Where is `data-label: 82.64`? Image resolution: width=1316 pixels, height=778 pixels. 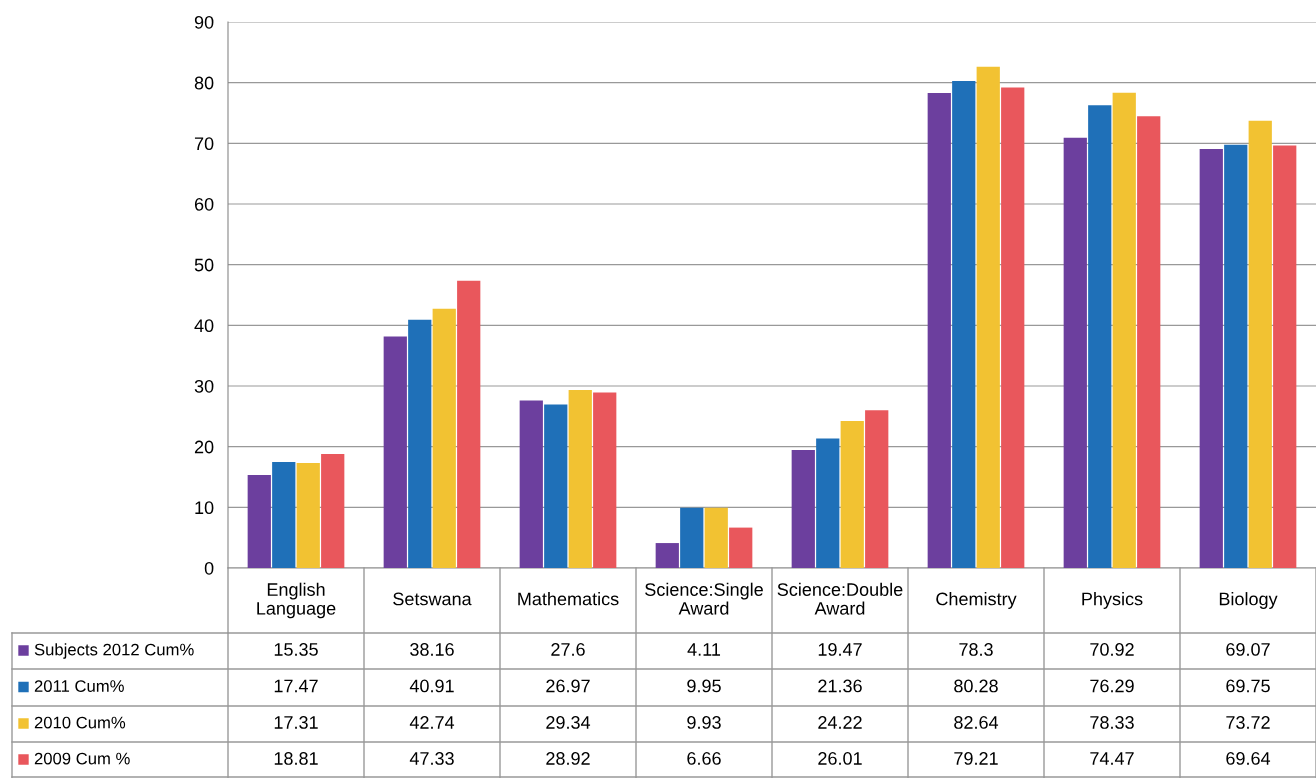
data-label: 82.64 is located at coordinates (976, 722).